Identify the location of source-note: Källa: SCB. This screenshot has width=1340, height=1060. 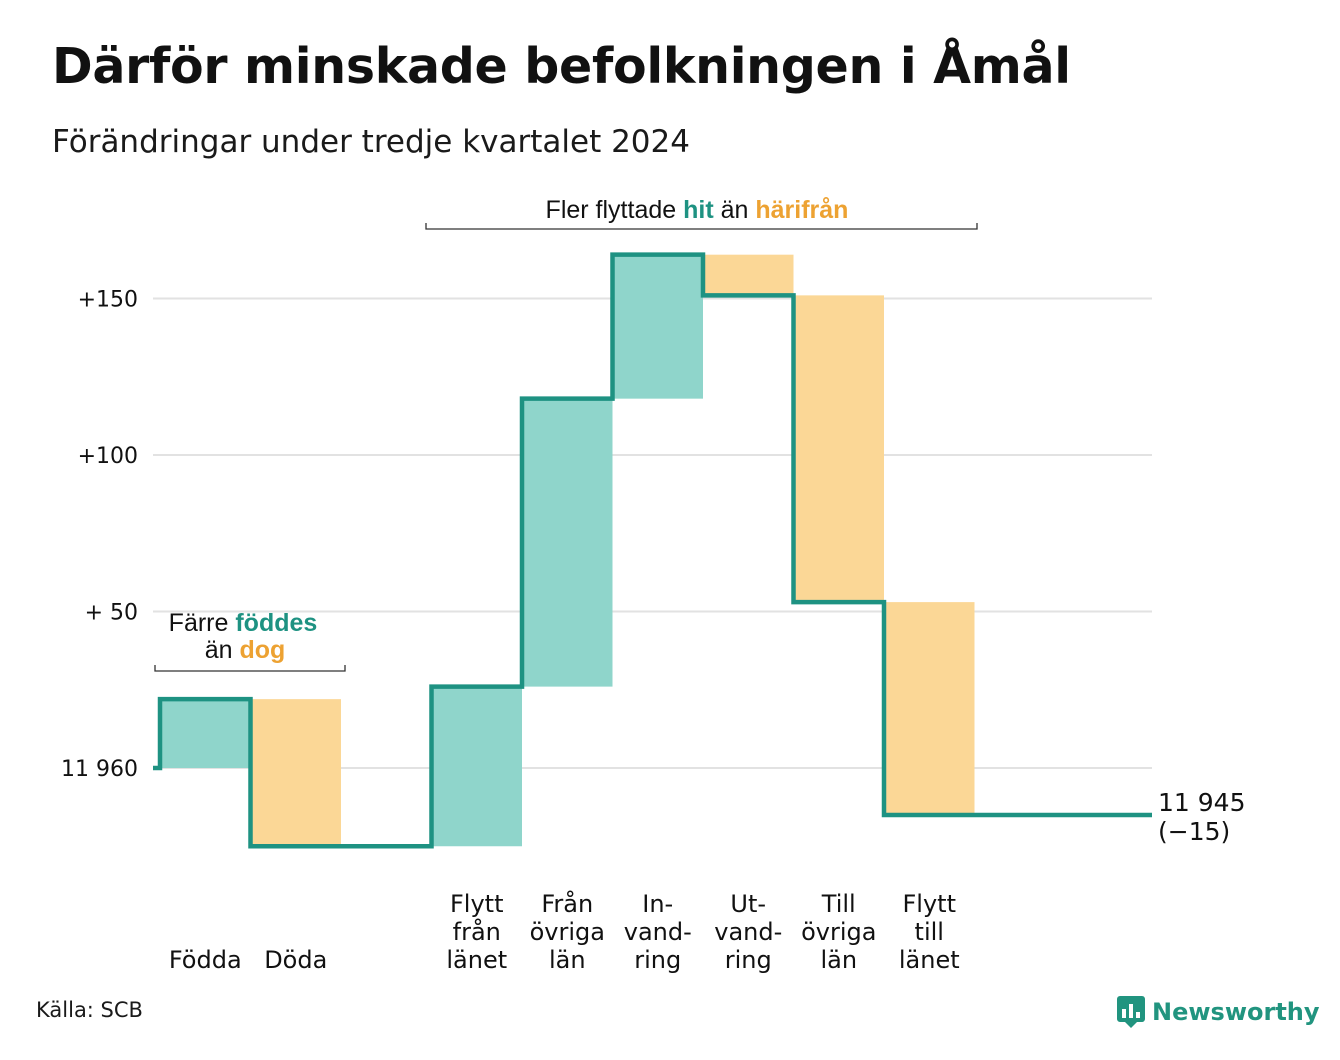
(89, 1010).